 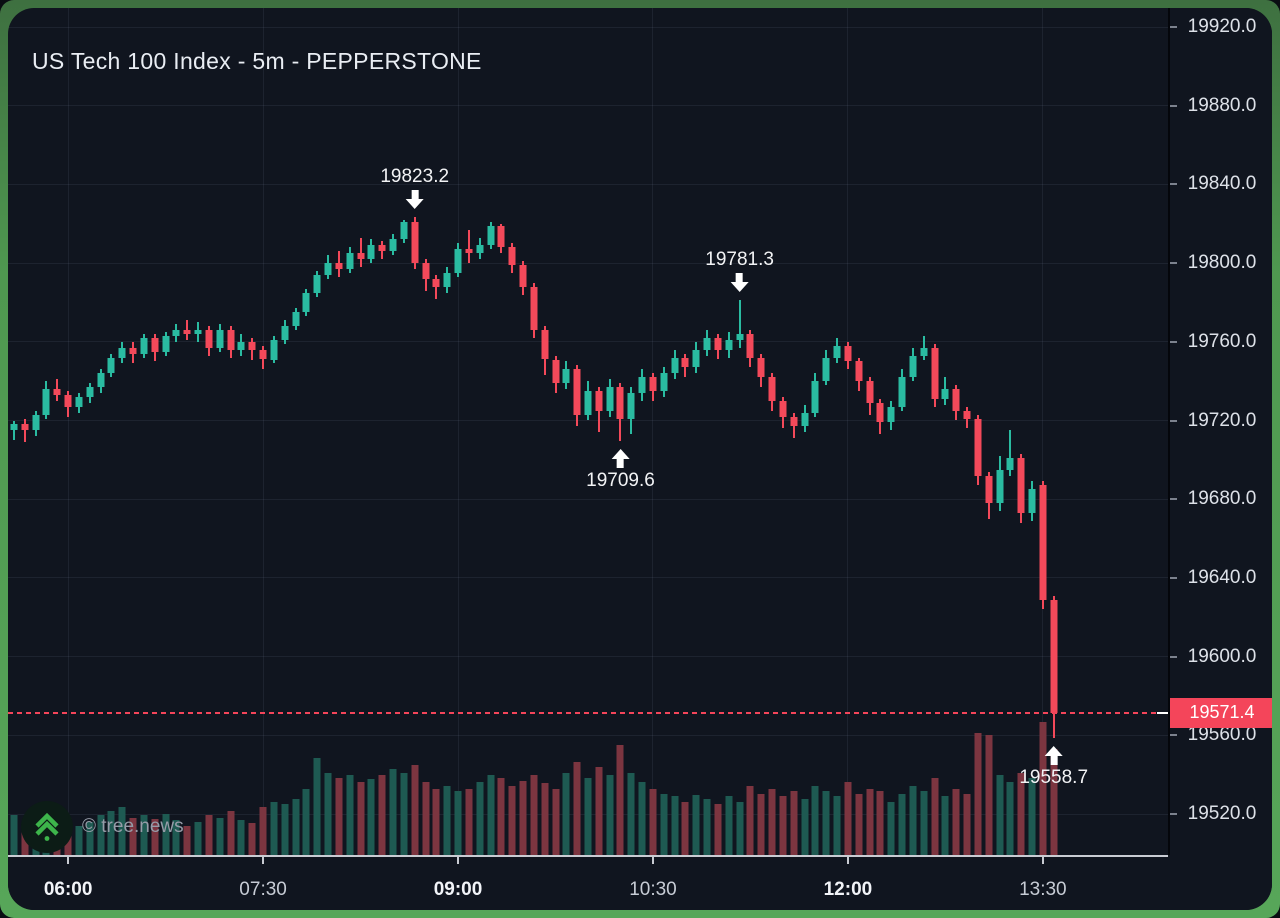 What do you see at coordinates (739, 286) in the screenshot?
I see `arrow-down-icon` at bounding box center [739, 286].